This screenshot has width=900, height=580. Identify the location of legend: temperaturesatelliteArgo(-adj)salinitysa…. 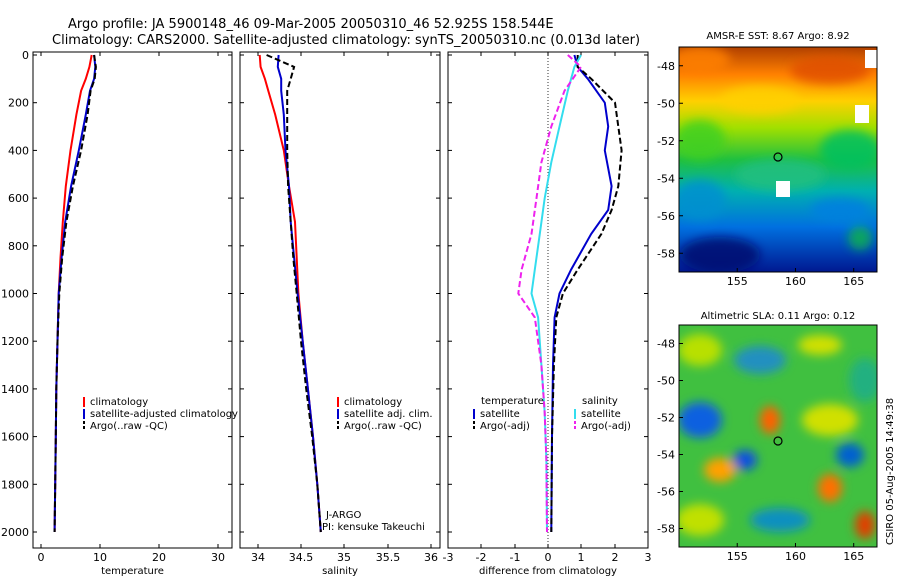
(552, 414).